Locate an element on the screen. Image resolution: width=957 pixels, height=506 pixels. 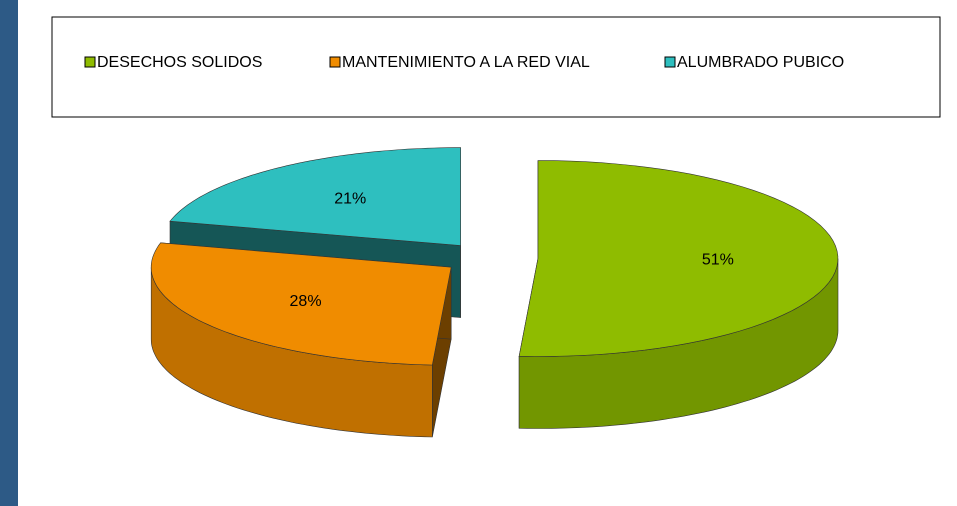
legend-label: ALUMBRADO PUBICO is located at coordinates (760, 62).